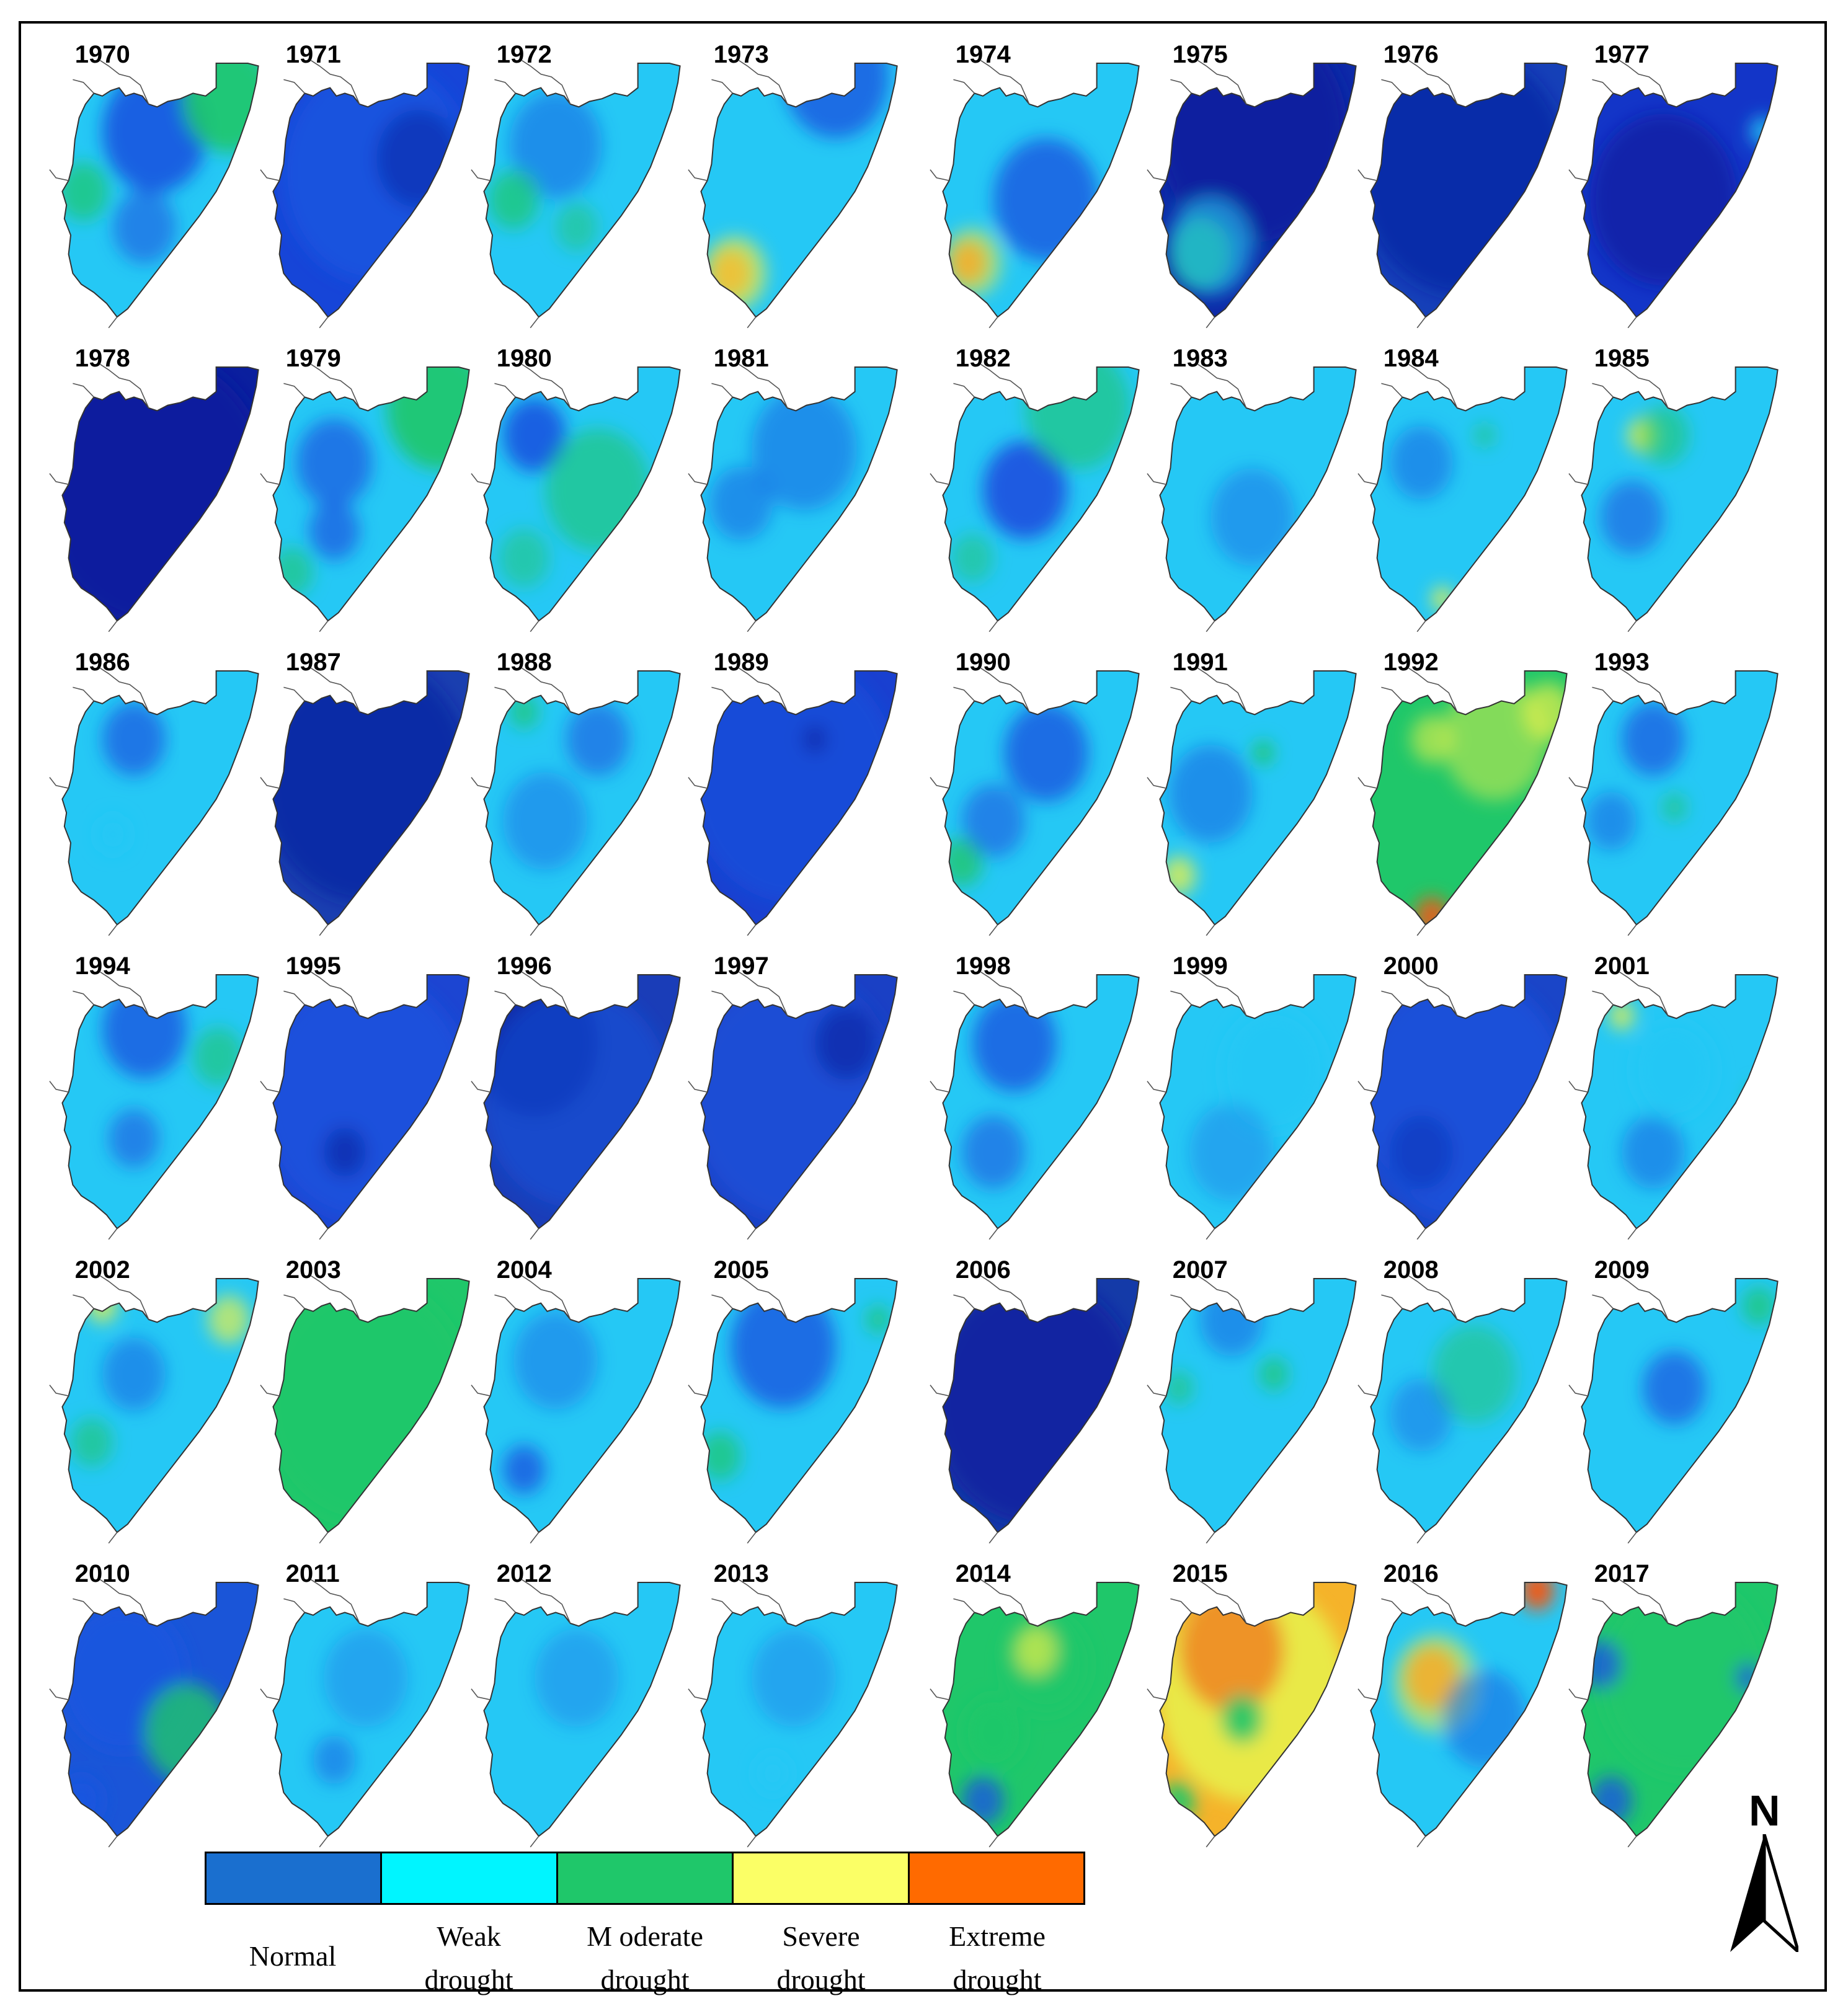 The image size is (1848, 2014). I want to click on legend-swatch-moderate, so click(646, 1878).